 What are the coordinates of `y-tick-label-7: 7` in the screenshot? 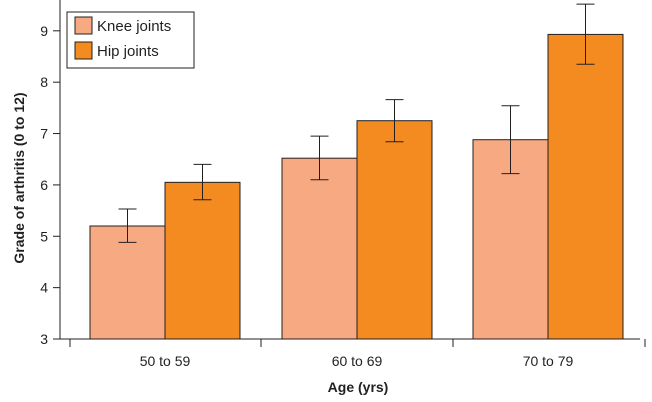 It's located at (44, 134).